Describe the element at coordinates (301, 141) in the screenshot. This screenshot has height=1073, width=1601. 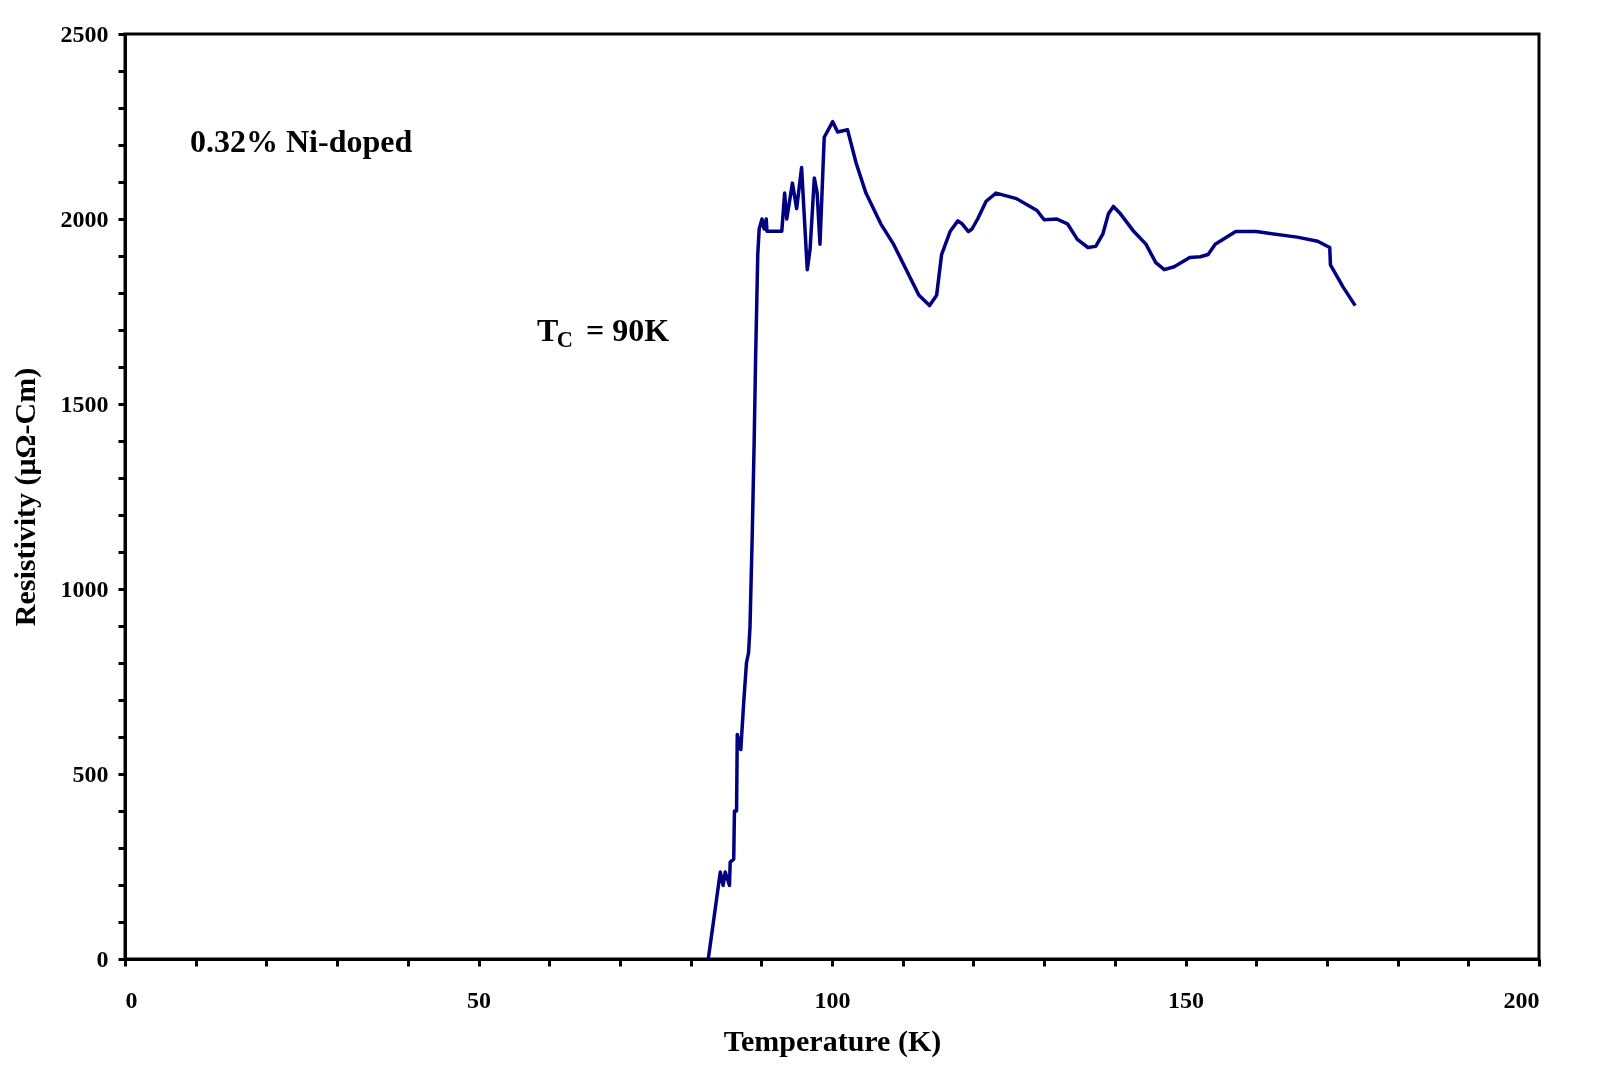
I see `annotation: 0.32% Ni-doped` at that location.